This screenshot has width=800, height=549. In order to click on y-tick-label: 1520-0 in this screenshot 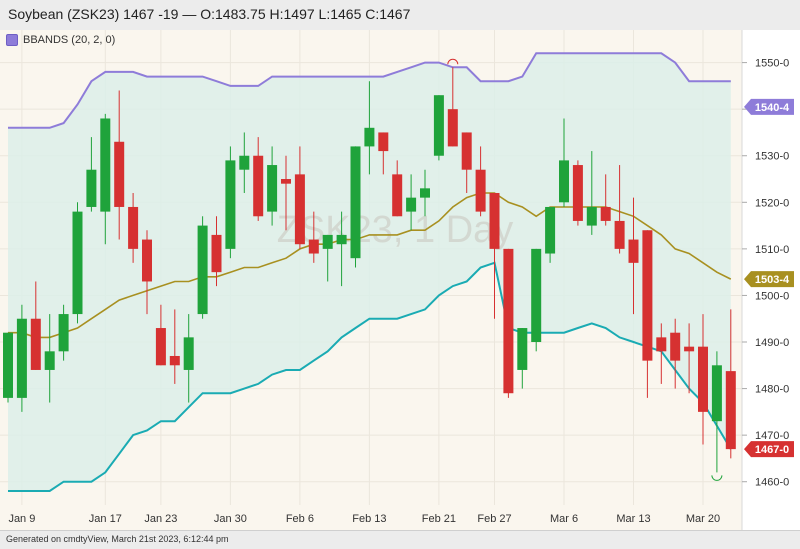, I will do `click(772, 203)`.